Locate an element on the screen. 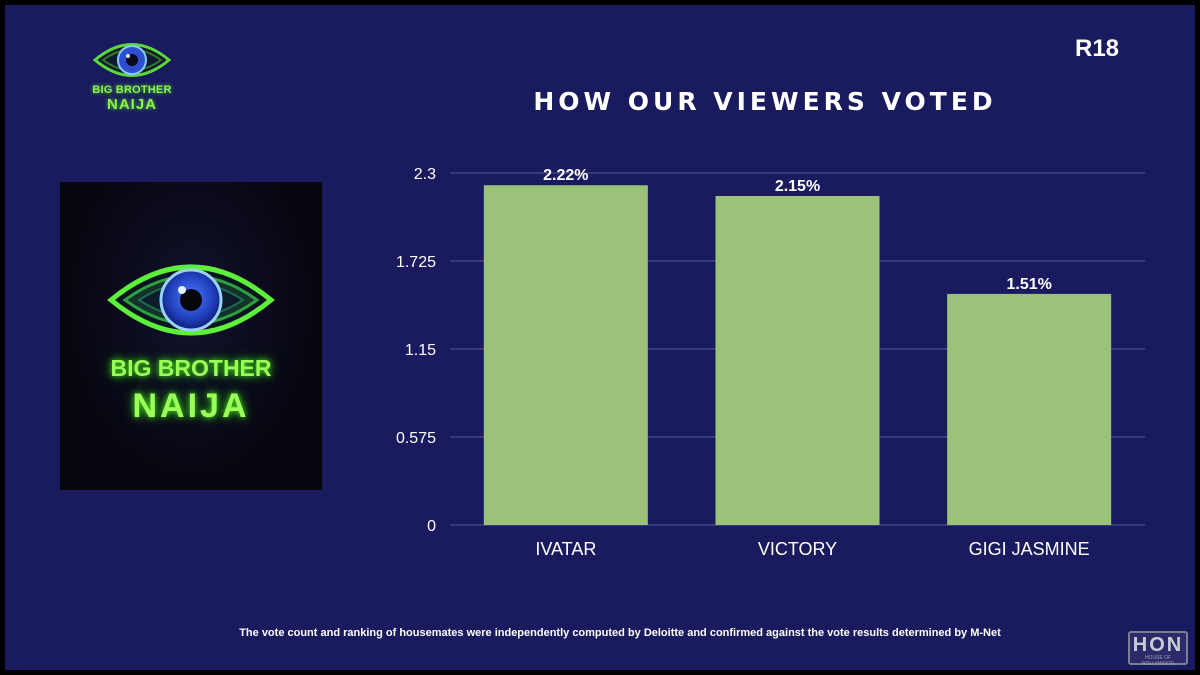 The width and height of the screenshot is (1200, 675). logo-line-2: NAIJA is located at coordinates (131, 104).